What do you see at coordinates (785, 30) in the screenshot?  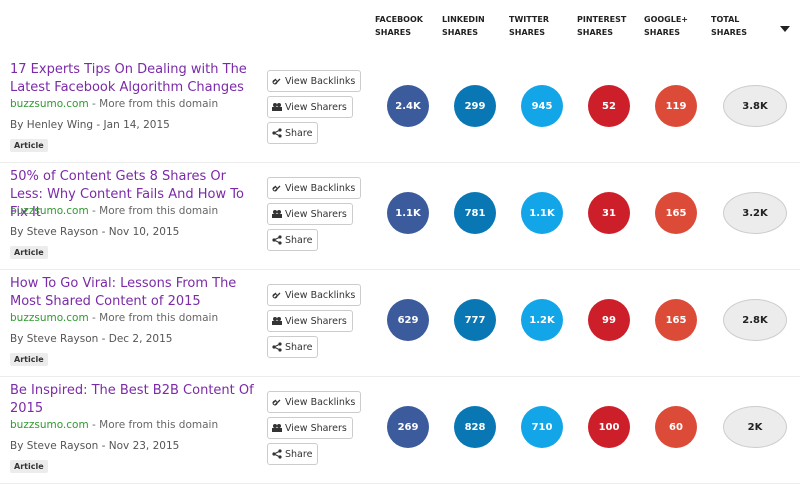 I see `sort-arrow` at bounding box center [785, 30].